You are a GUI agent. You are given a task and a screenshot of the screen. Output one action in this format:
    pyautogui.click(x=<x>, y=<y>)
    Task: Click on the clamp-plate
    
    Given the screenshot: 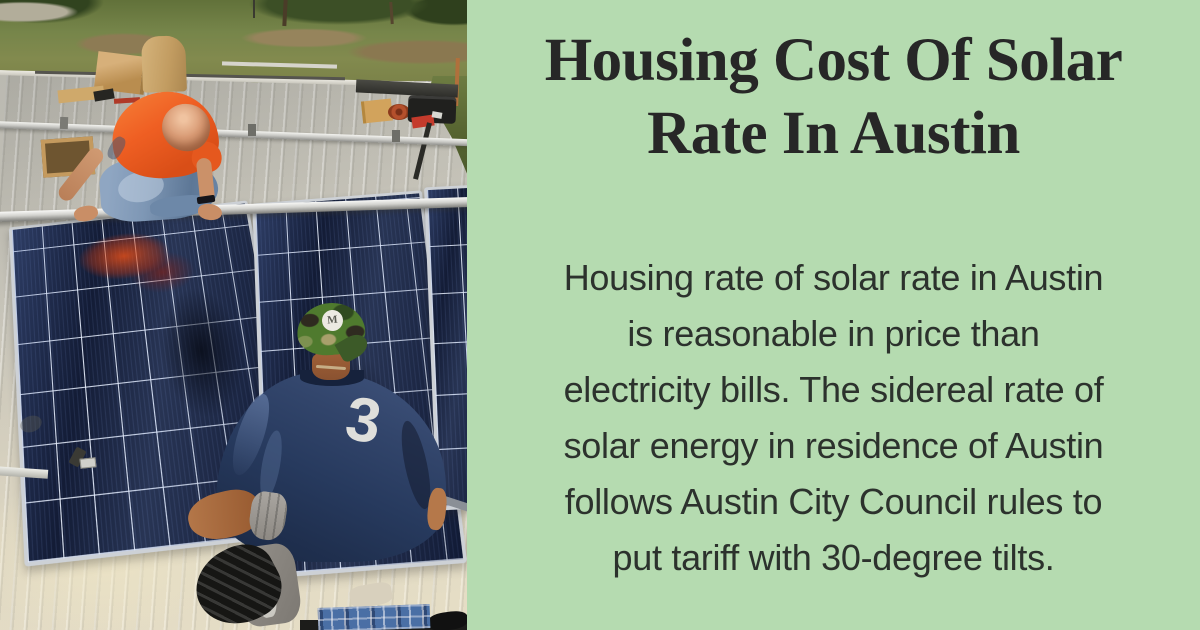 What is the action you would take?
    pyautogui.click(x=88, y=463)
    